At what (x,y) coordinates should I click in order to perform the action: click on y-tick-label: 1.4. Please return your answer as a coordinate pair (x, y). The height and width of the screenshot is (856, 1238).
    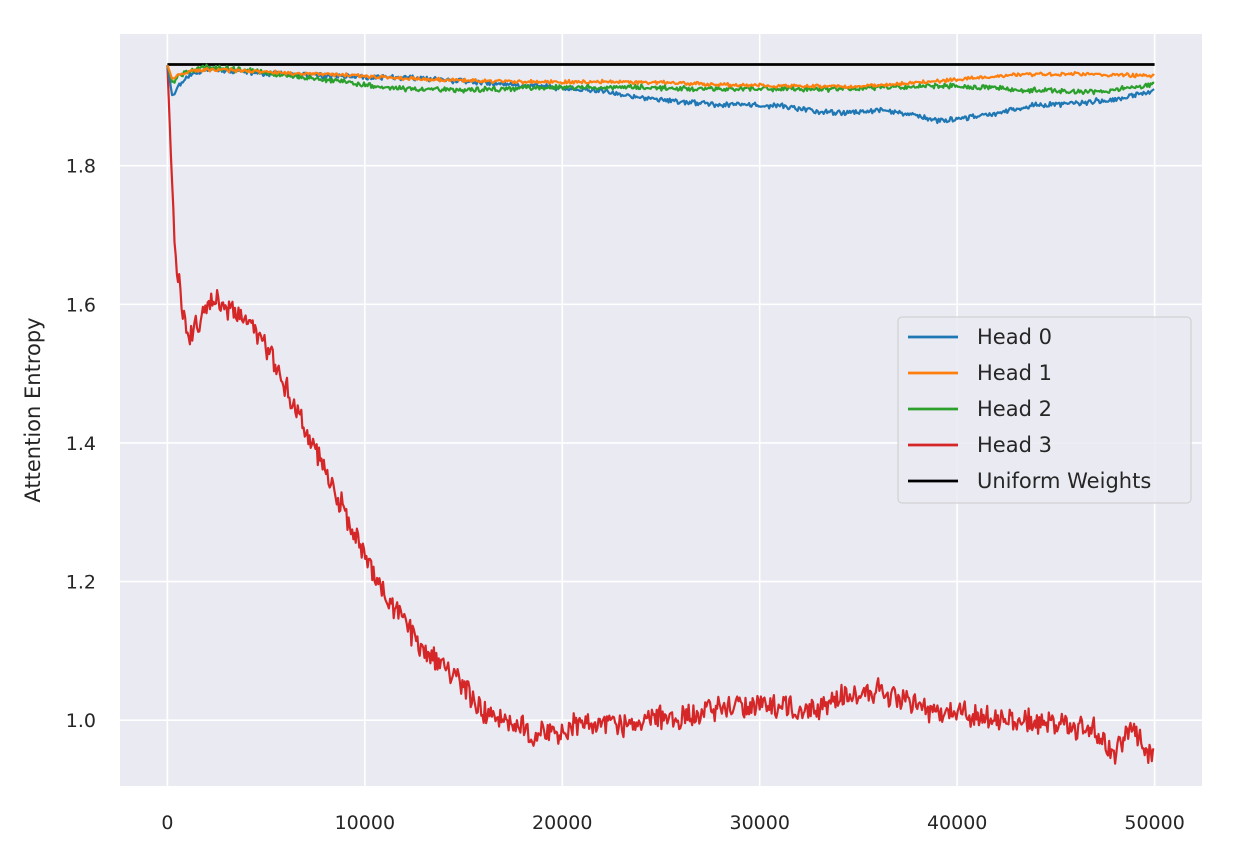
    Looking at the image, I should click on (81, 444).